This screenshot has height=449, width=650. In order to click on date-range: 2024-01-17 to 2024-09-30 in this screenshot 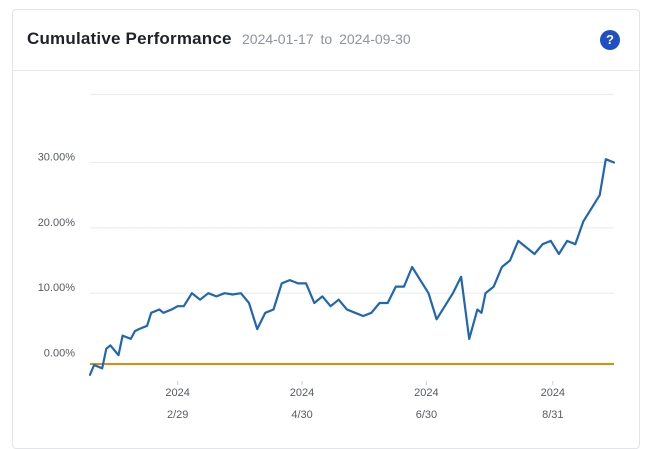, I will do `click(326, 39)`.